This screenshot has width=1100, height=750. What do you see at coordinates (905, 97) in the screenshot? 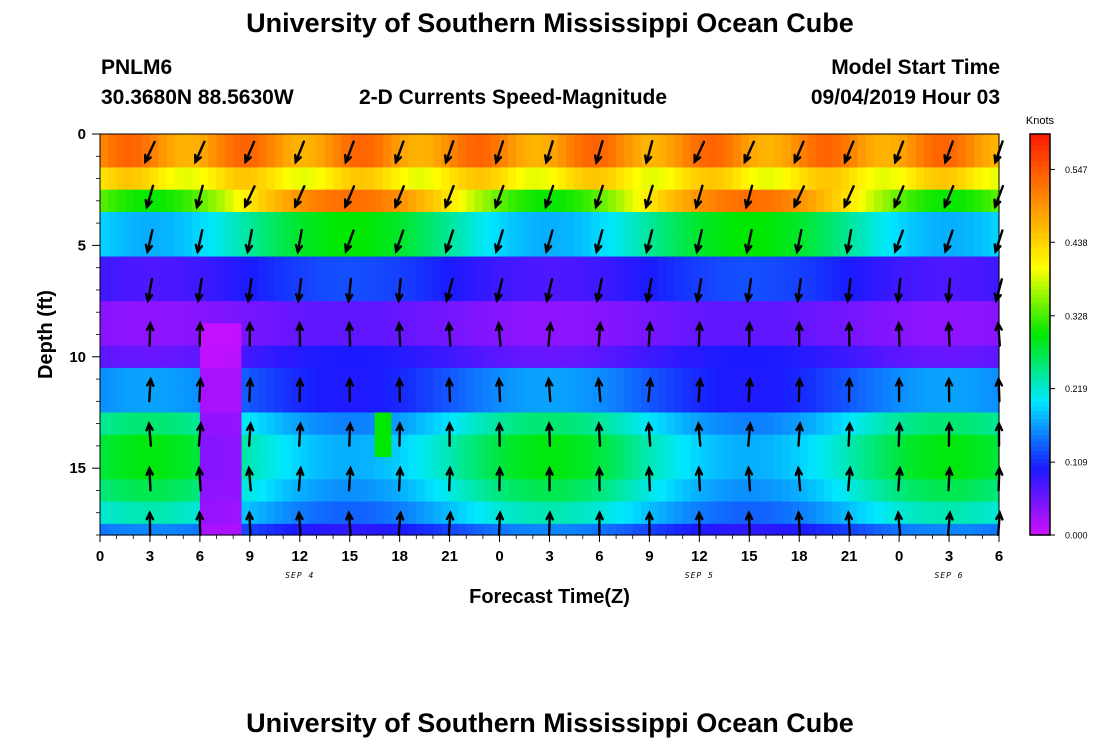
I see `model-start-value: 09/04/2019 Hour 03` at bounding box center [905, 97].